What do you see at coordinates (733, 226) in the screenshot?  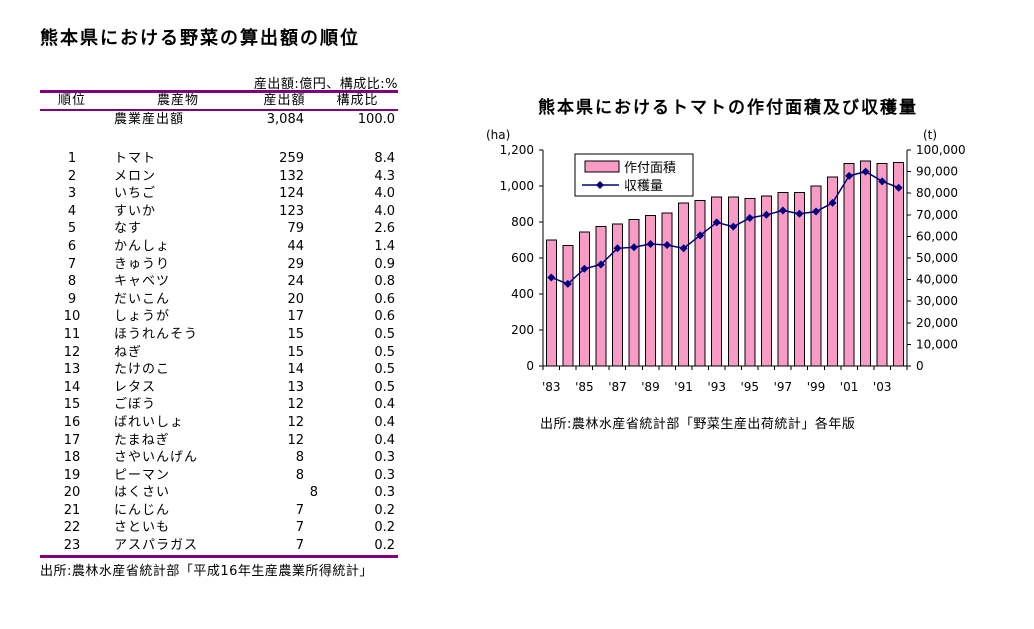 I see `harvest-marker-1994` at bounding box center [733, 226].